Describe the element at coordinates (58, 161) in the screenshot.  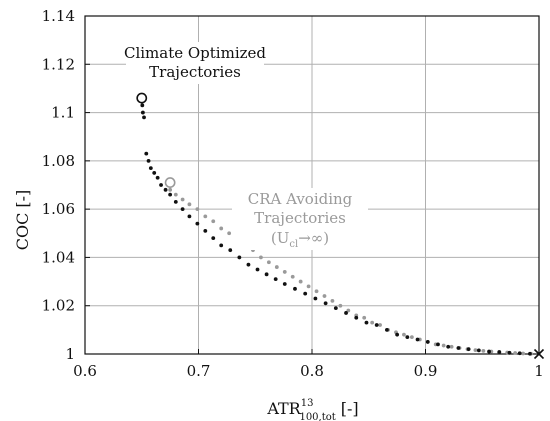
I see `y-tick-label: 1.08` at that location.